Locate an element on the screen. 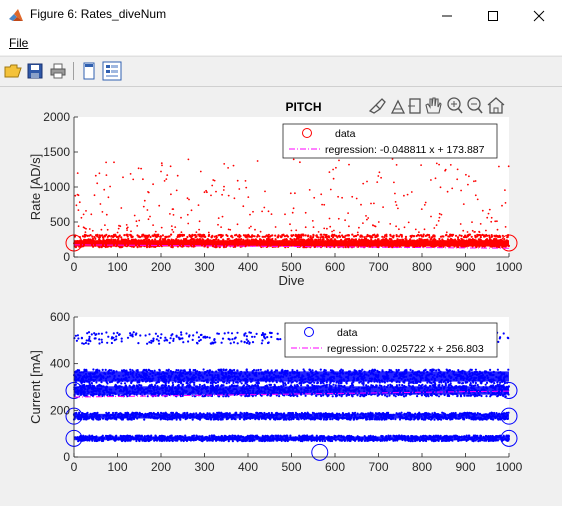 This screenshot has height=506, width=562. maximize-button is located at coordinates (493, 15).